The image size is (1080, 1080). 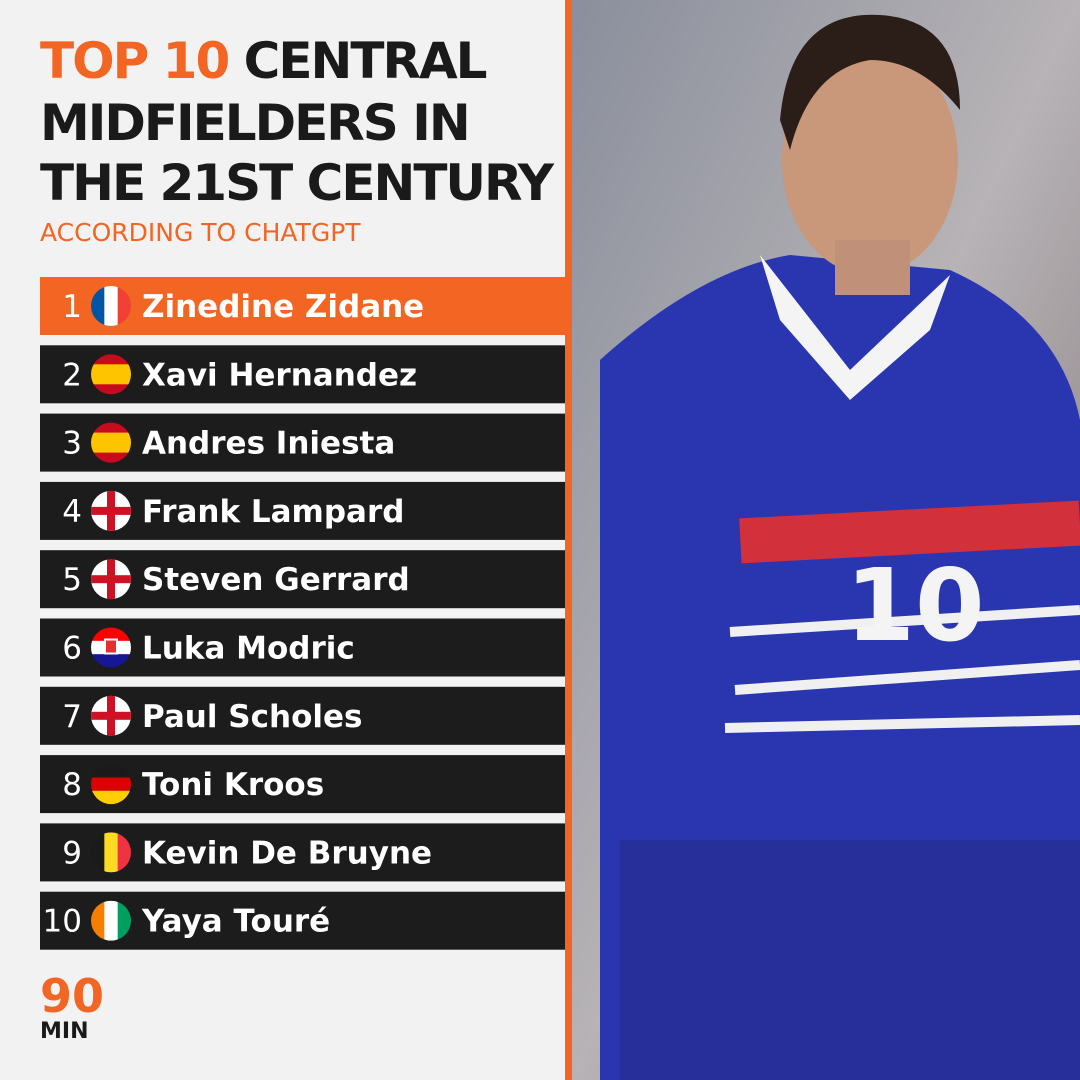 What do you see at coordinates (855, 327) in the screenshot?
I see `collar` at bounding box center [855, 327].